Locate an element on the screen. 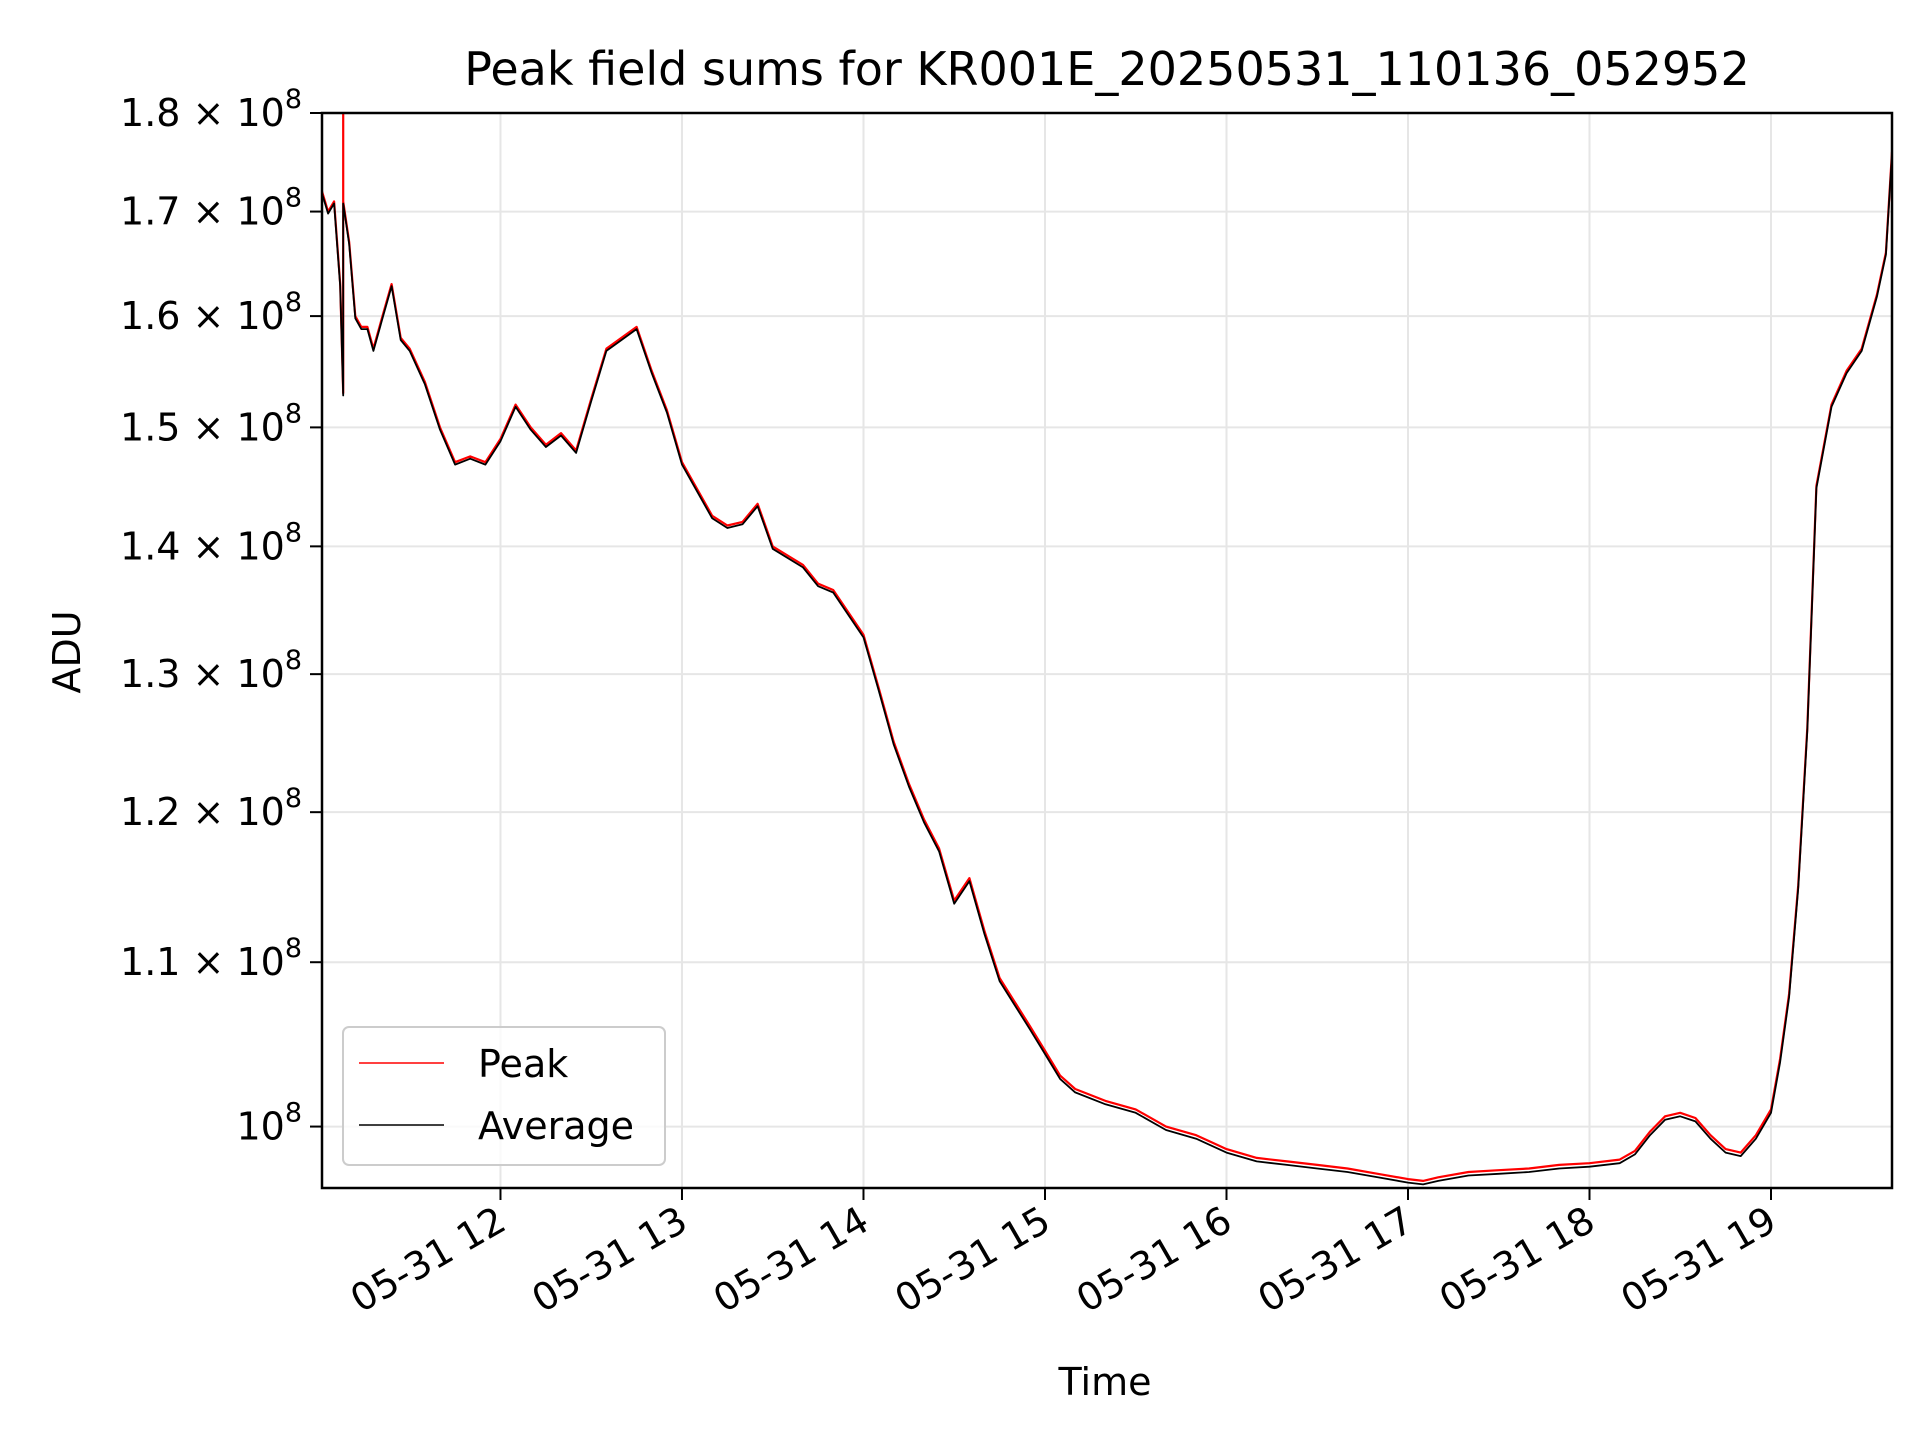 The width and height of the screenshot is (1920, 1440). y-tick-mantissa: 1.1 × is located at coordinates (178, 962).